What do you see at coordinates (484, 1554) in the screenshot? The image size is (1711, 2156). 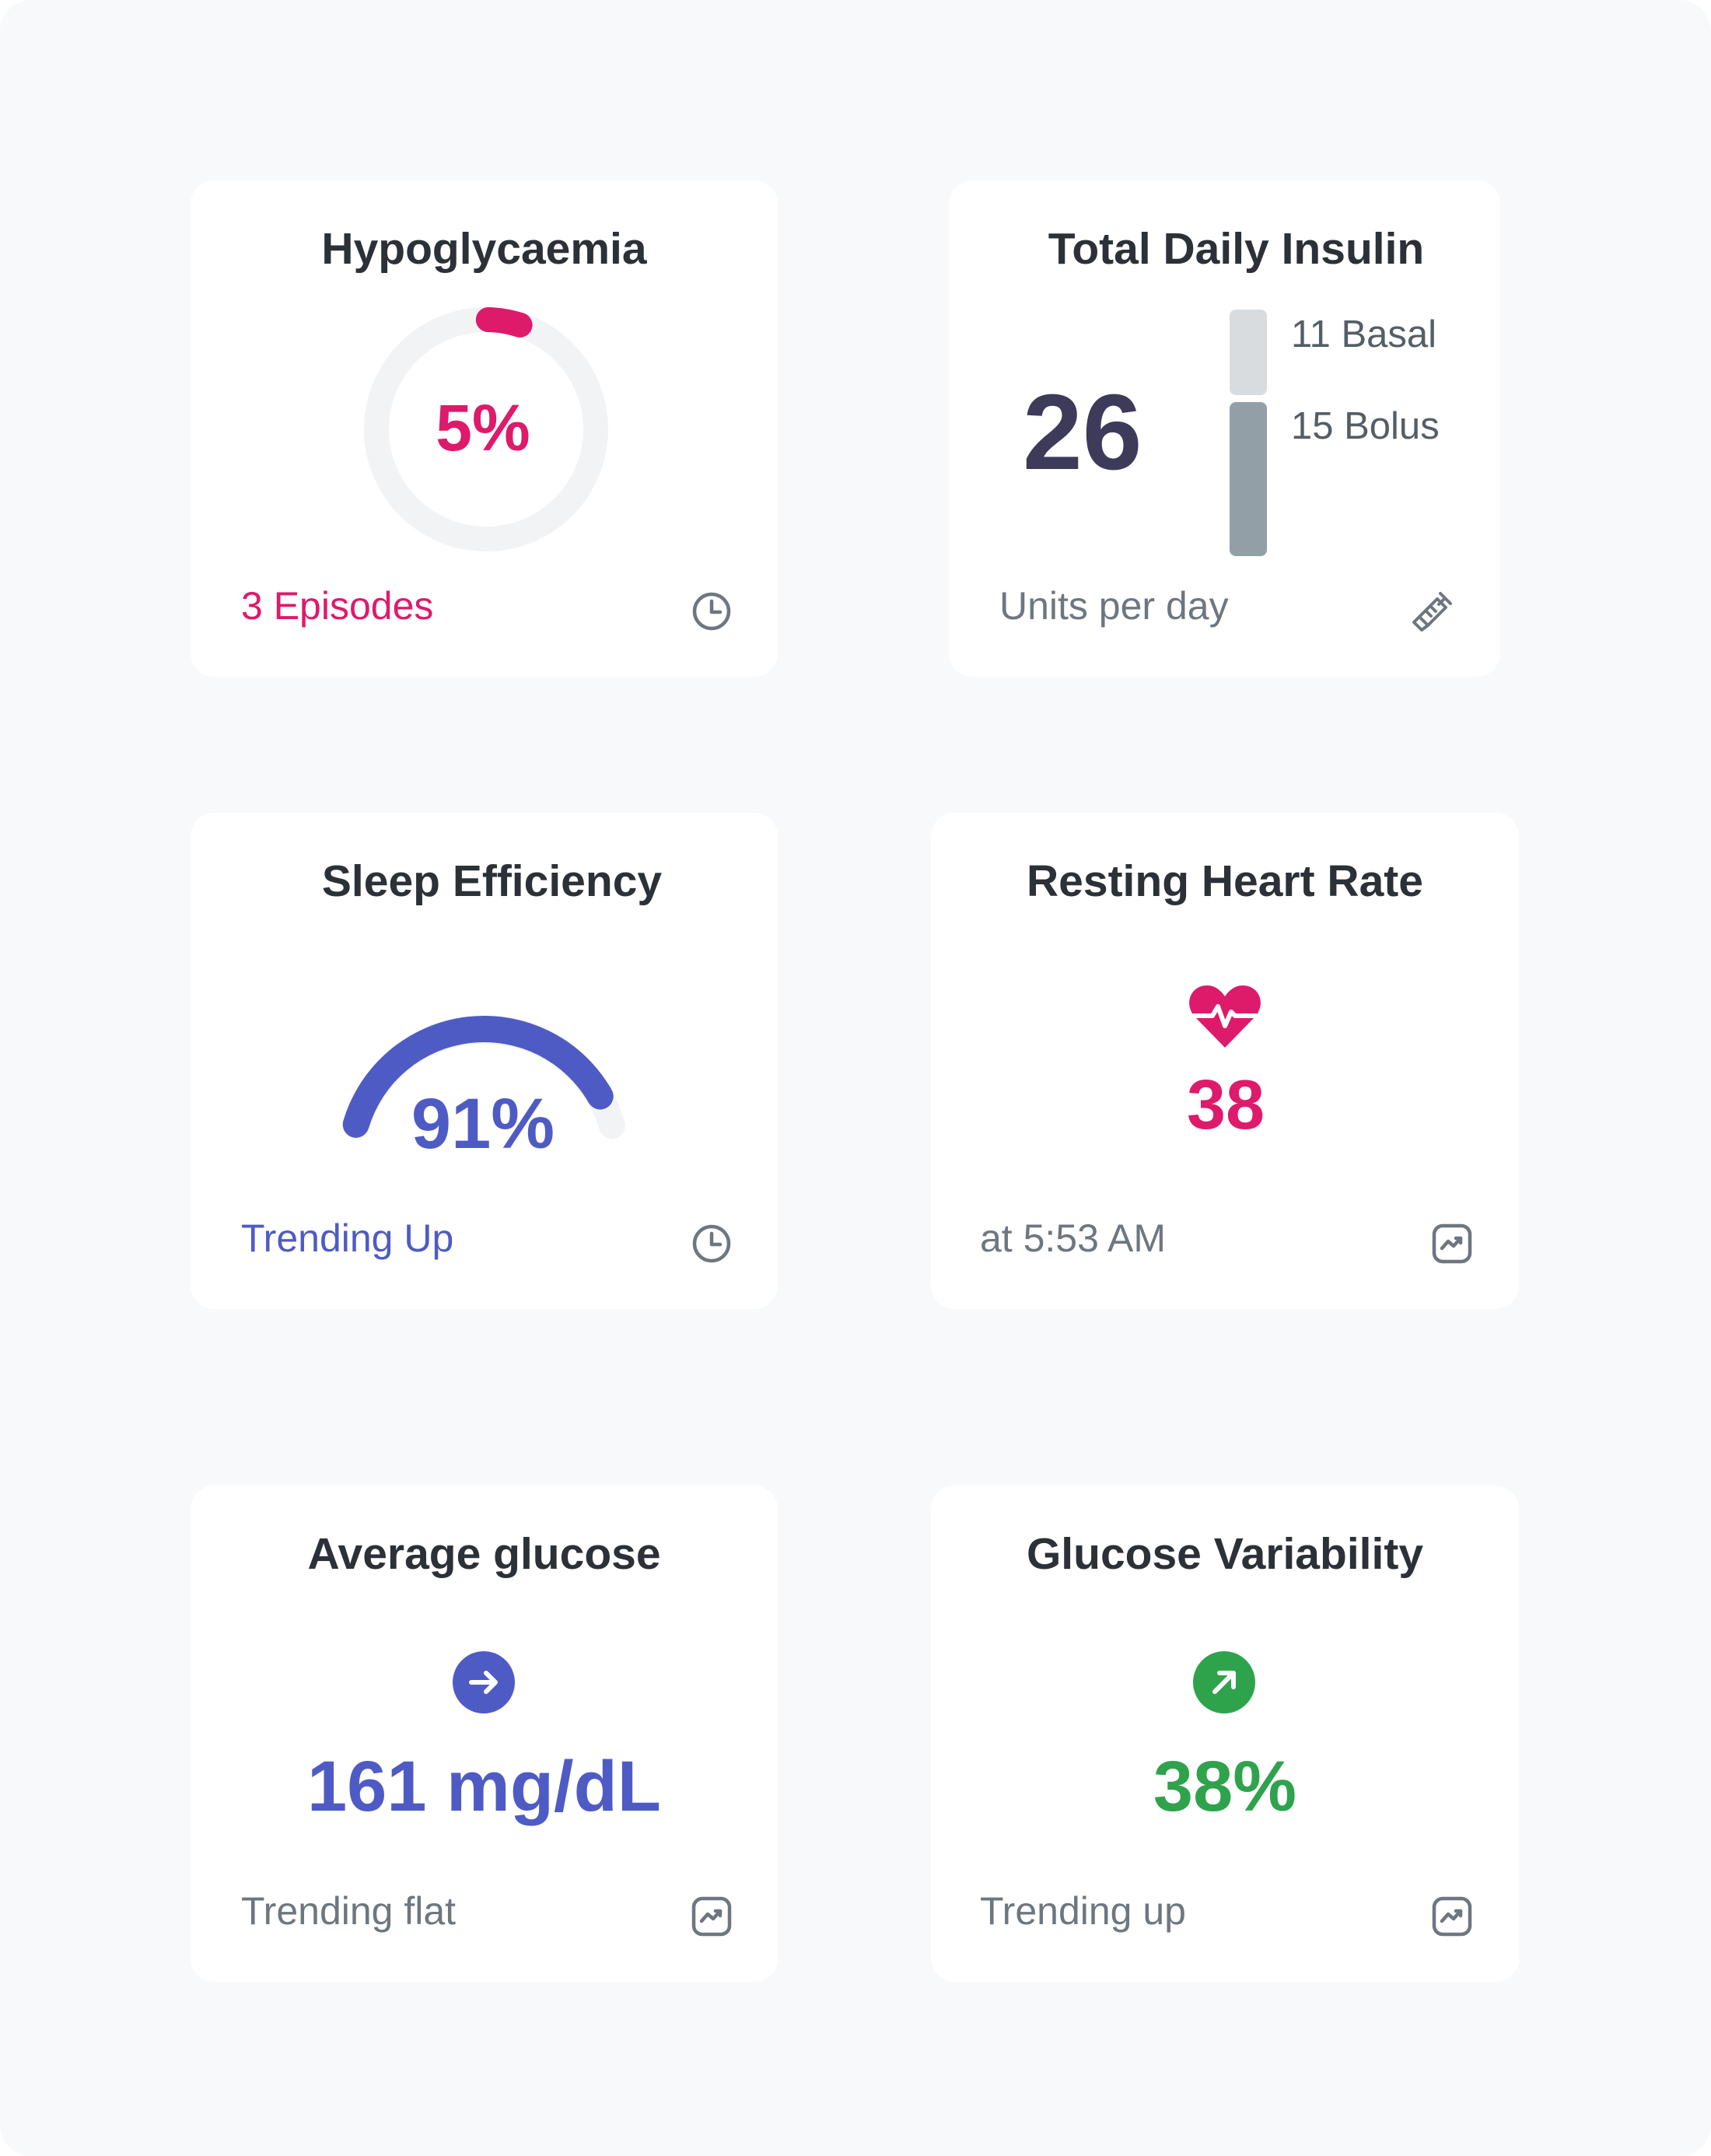 I see `card-title: Average glucose` at bounding box center [484, 1554].